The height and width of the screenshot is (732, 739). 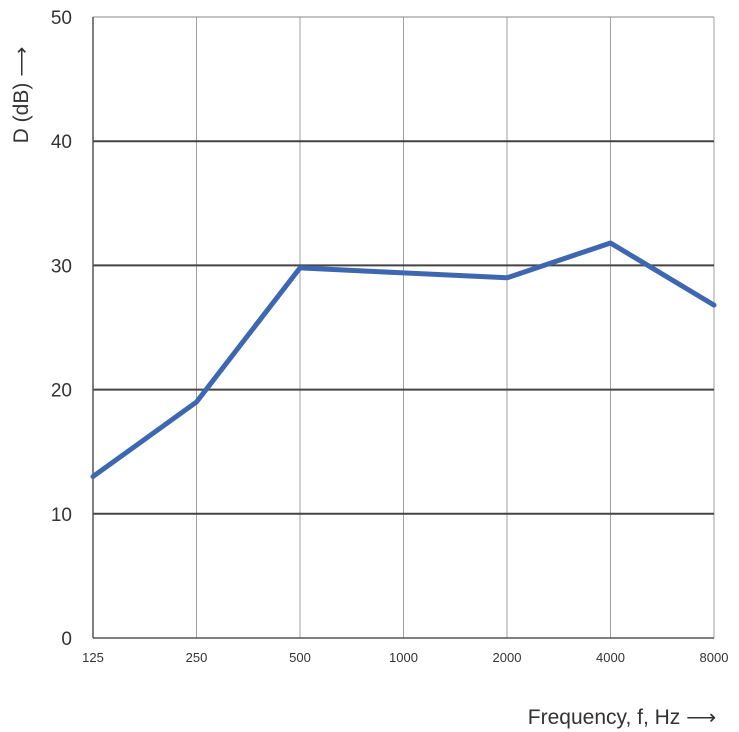 I want to click on y-axis-label: D (dB) ⟶, so click(x=21, y=95).